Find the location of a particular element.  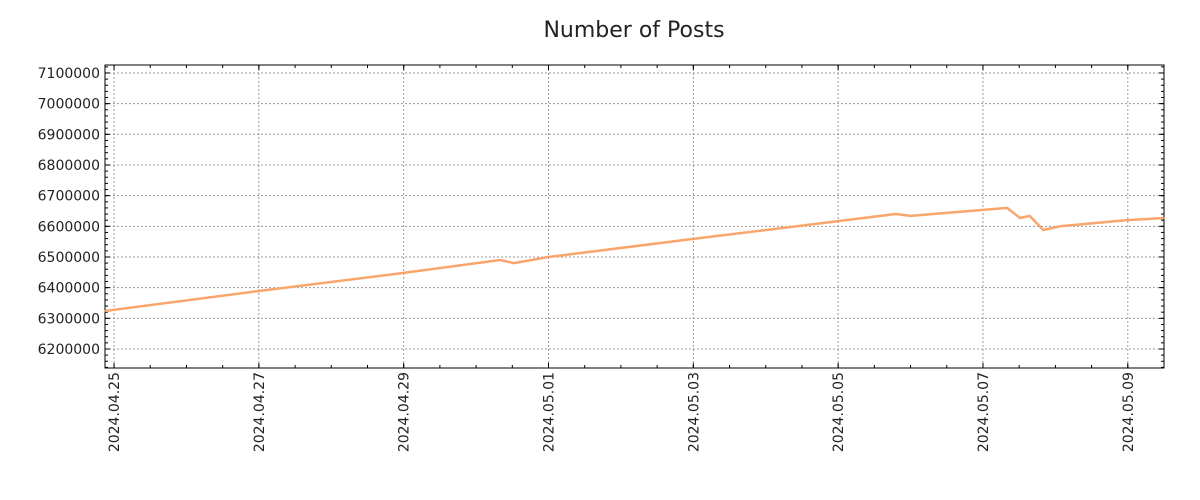

y-tick-label: 6300000 is located at coordinates (69, 319).